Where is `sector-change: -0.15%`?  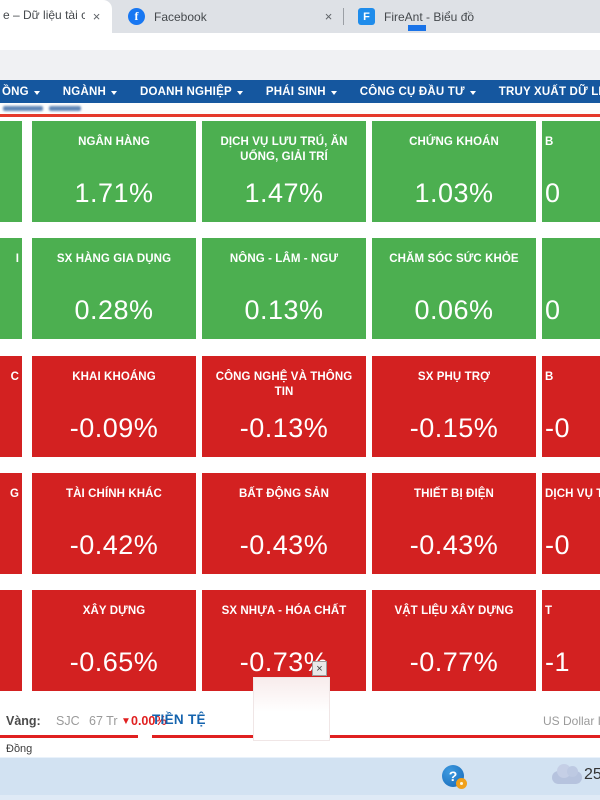 sector-change: -0.15% is located at coordinates (454, 428).